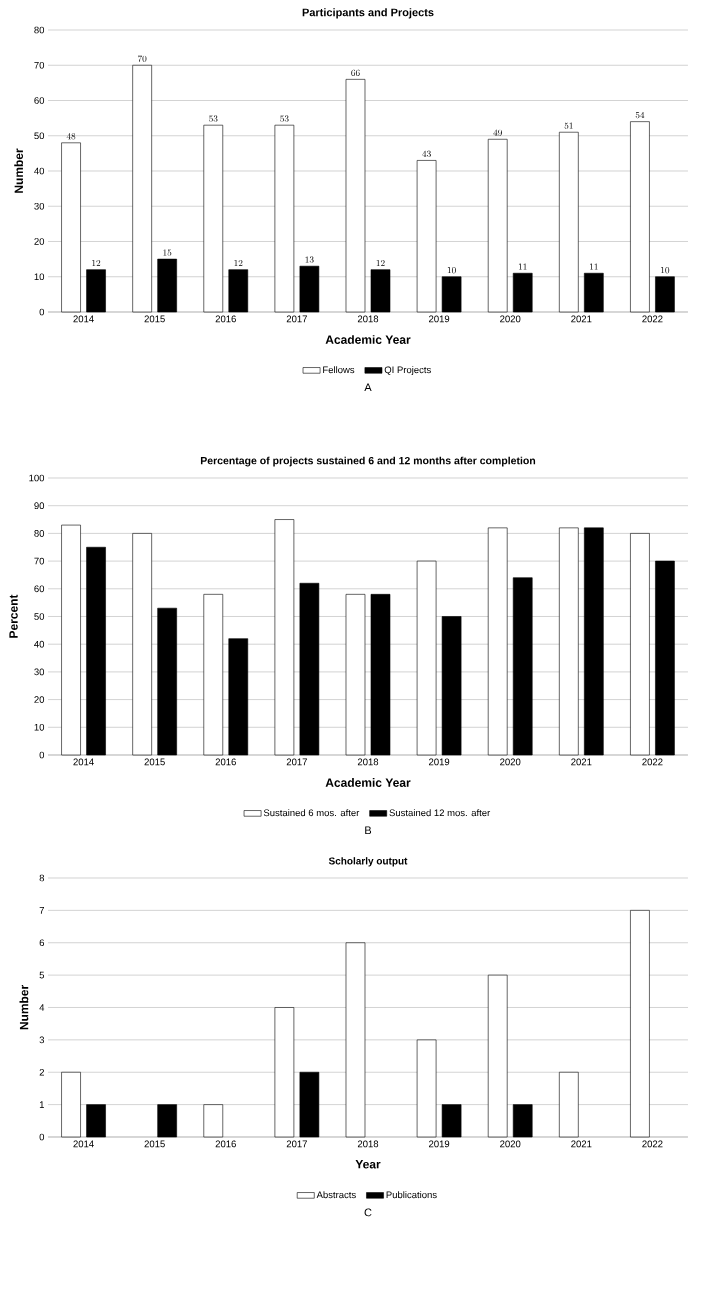  What do you see at coordinates (368, 830) in the screenshot?
I see `text: B` at bounding box center [368, 830].